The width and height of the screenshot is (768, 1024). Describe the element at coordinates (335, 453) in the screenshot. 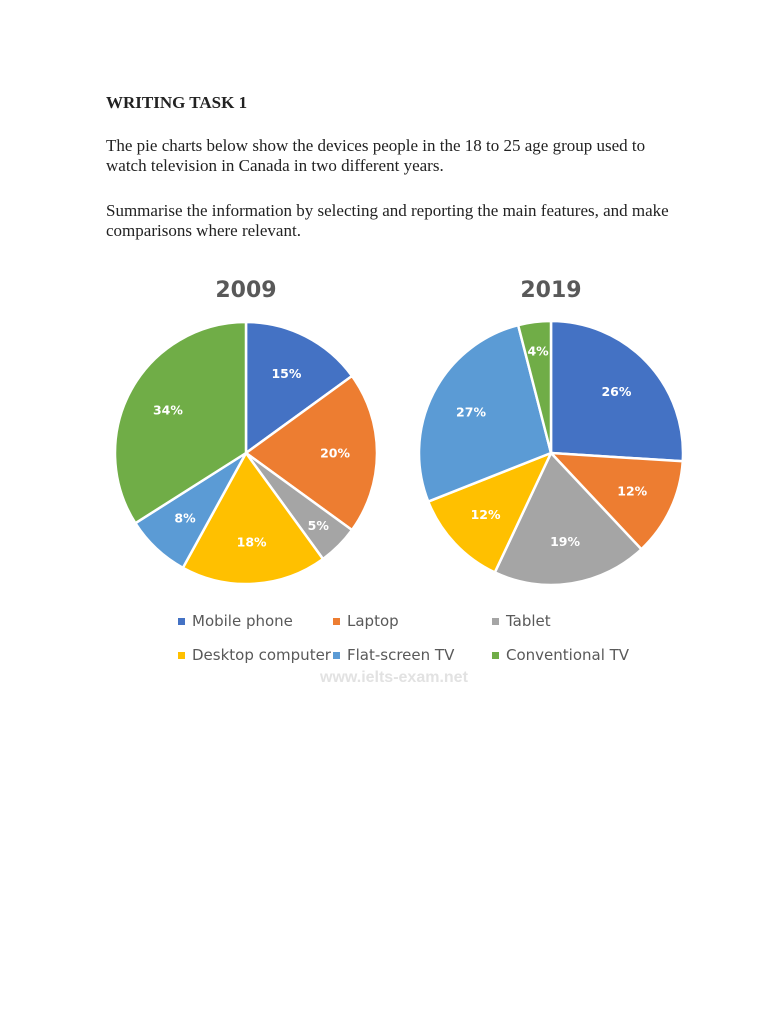

I see `slice-label: 20%` at that location.